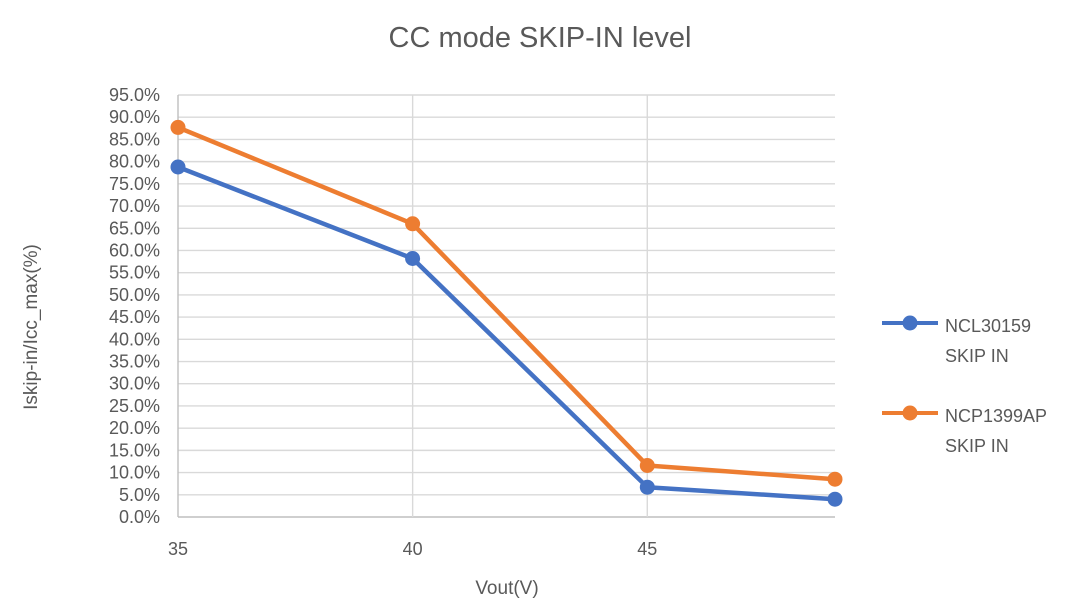 Image resolution: width=1080 pixels, height=611 pixels. I want to click on legend-entry-ncp1399ap: NCP1399AP SKIP IN, so click(964, 431).